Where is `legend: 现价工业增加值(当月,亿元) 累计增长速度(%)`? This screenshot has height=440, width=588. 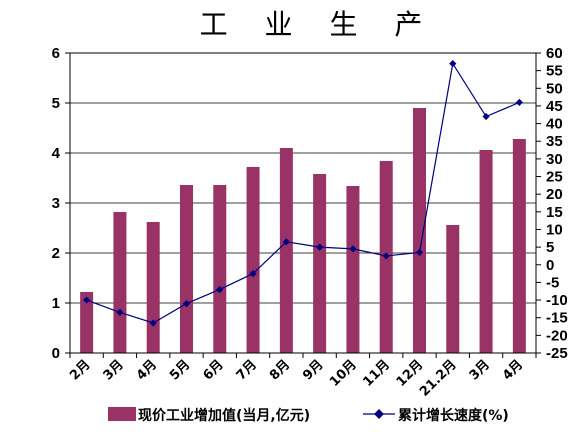
legend: 现价工业增加值(当月,亿元) 累计增长速度(%) is located at coordinates (308, 415).